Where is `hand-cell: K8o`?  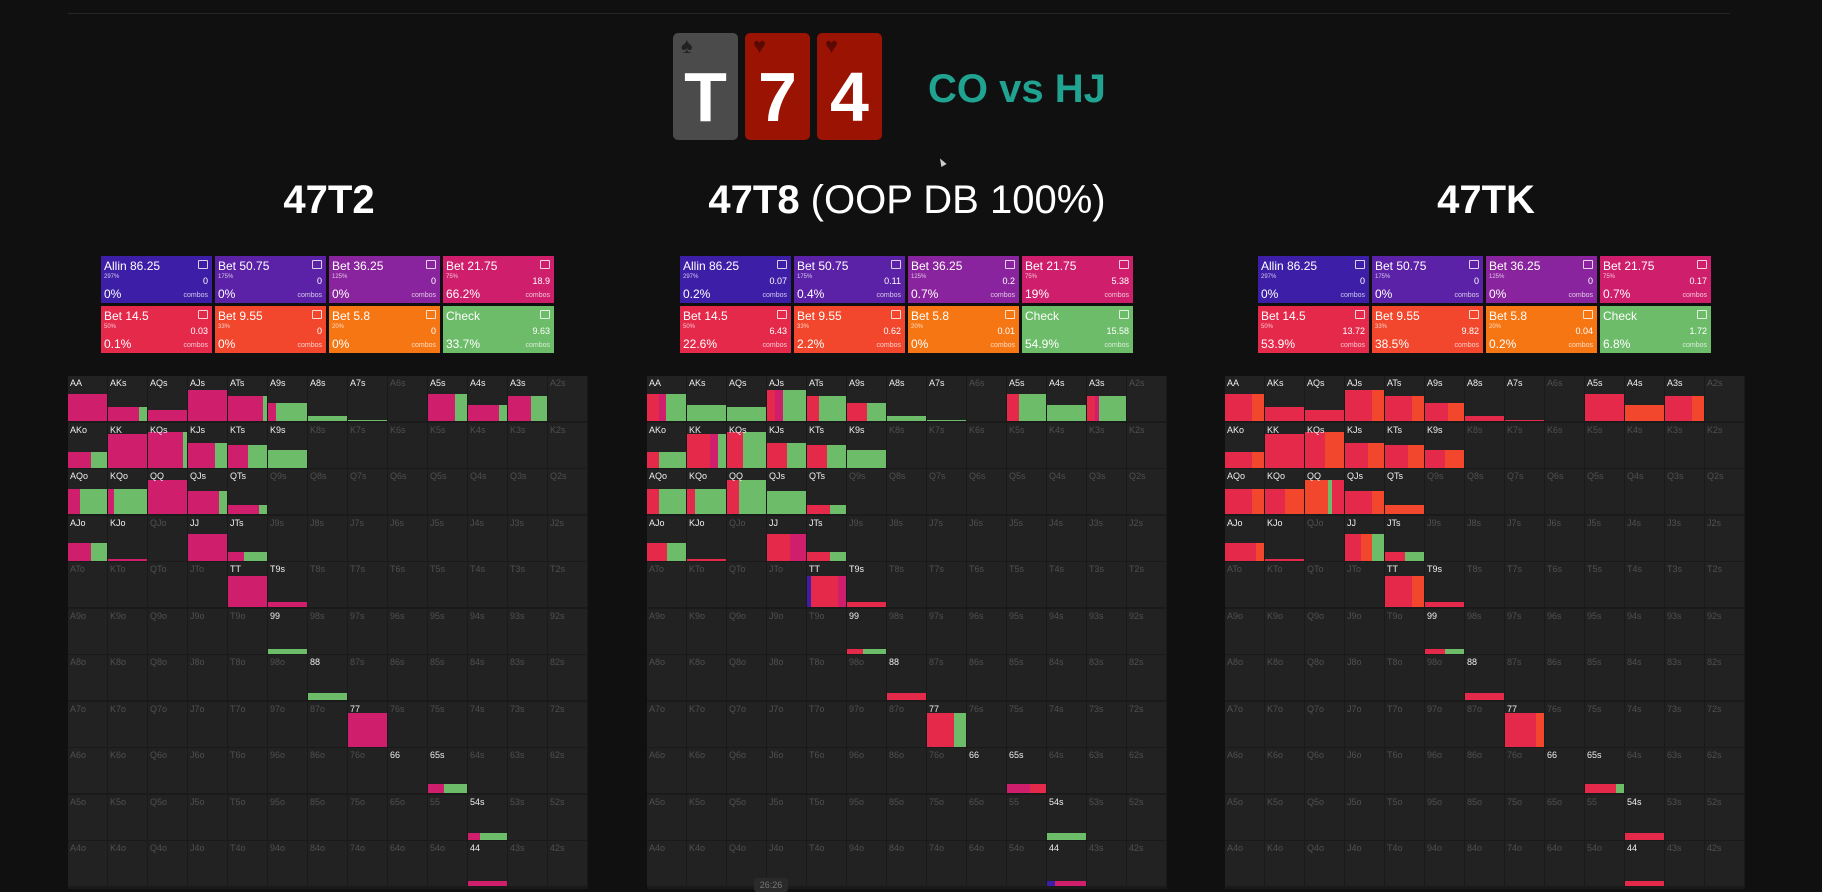
hand-cell: K8o is located at coordinates (706, 677).